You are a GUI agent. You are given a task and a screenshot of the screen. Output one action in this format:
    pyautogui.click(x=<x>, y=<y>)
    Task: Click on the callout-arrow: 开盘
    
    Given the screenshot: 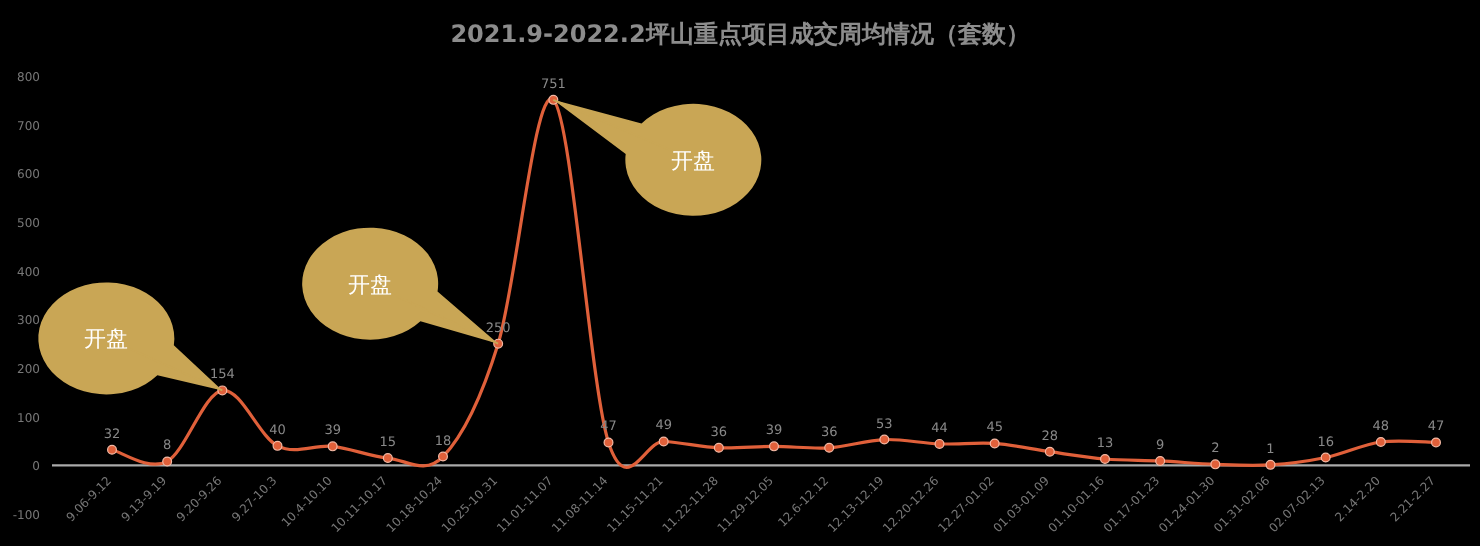 What is the action you would take?
    pyautogui.click(x=657, y=157)
    